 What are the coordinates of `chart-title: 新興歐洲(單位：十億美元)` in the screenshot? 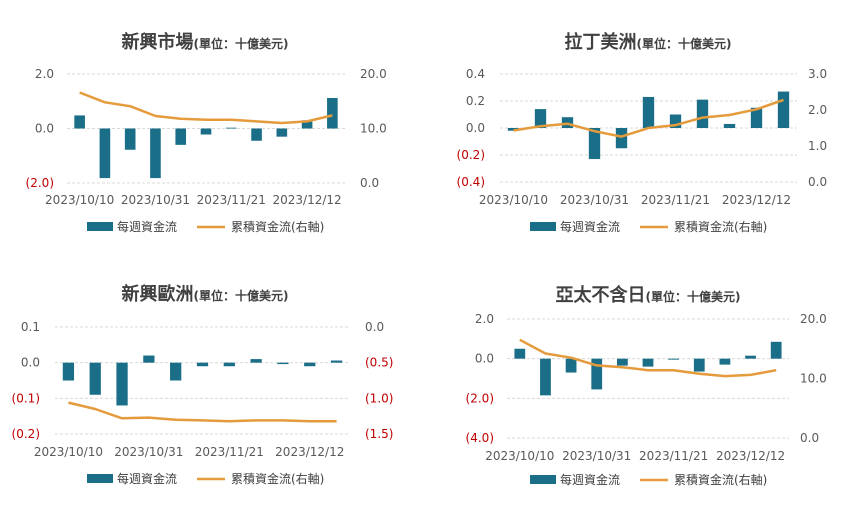 It's located at (205, 294).